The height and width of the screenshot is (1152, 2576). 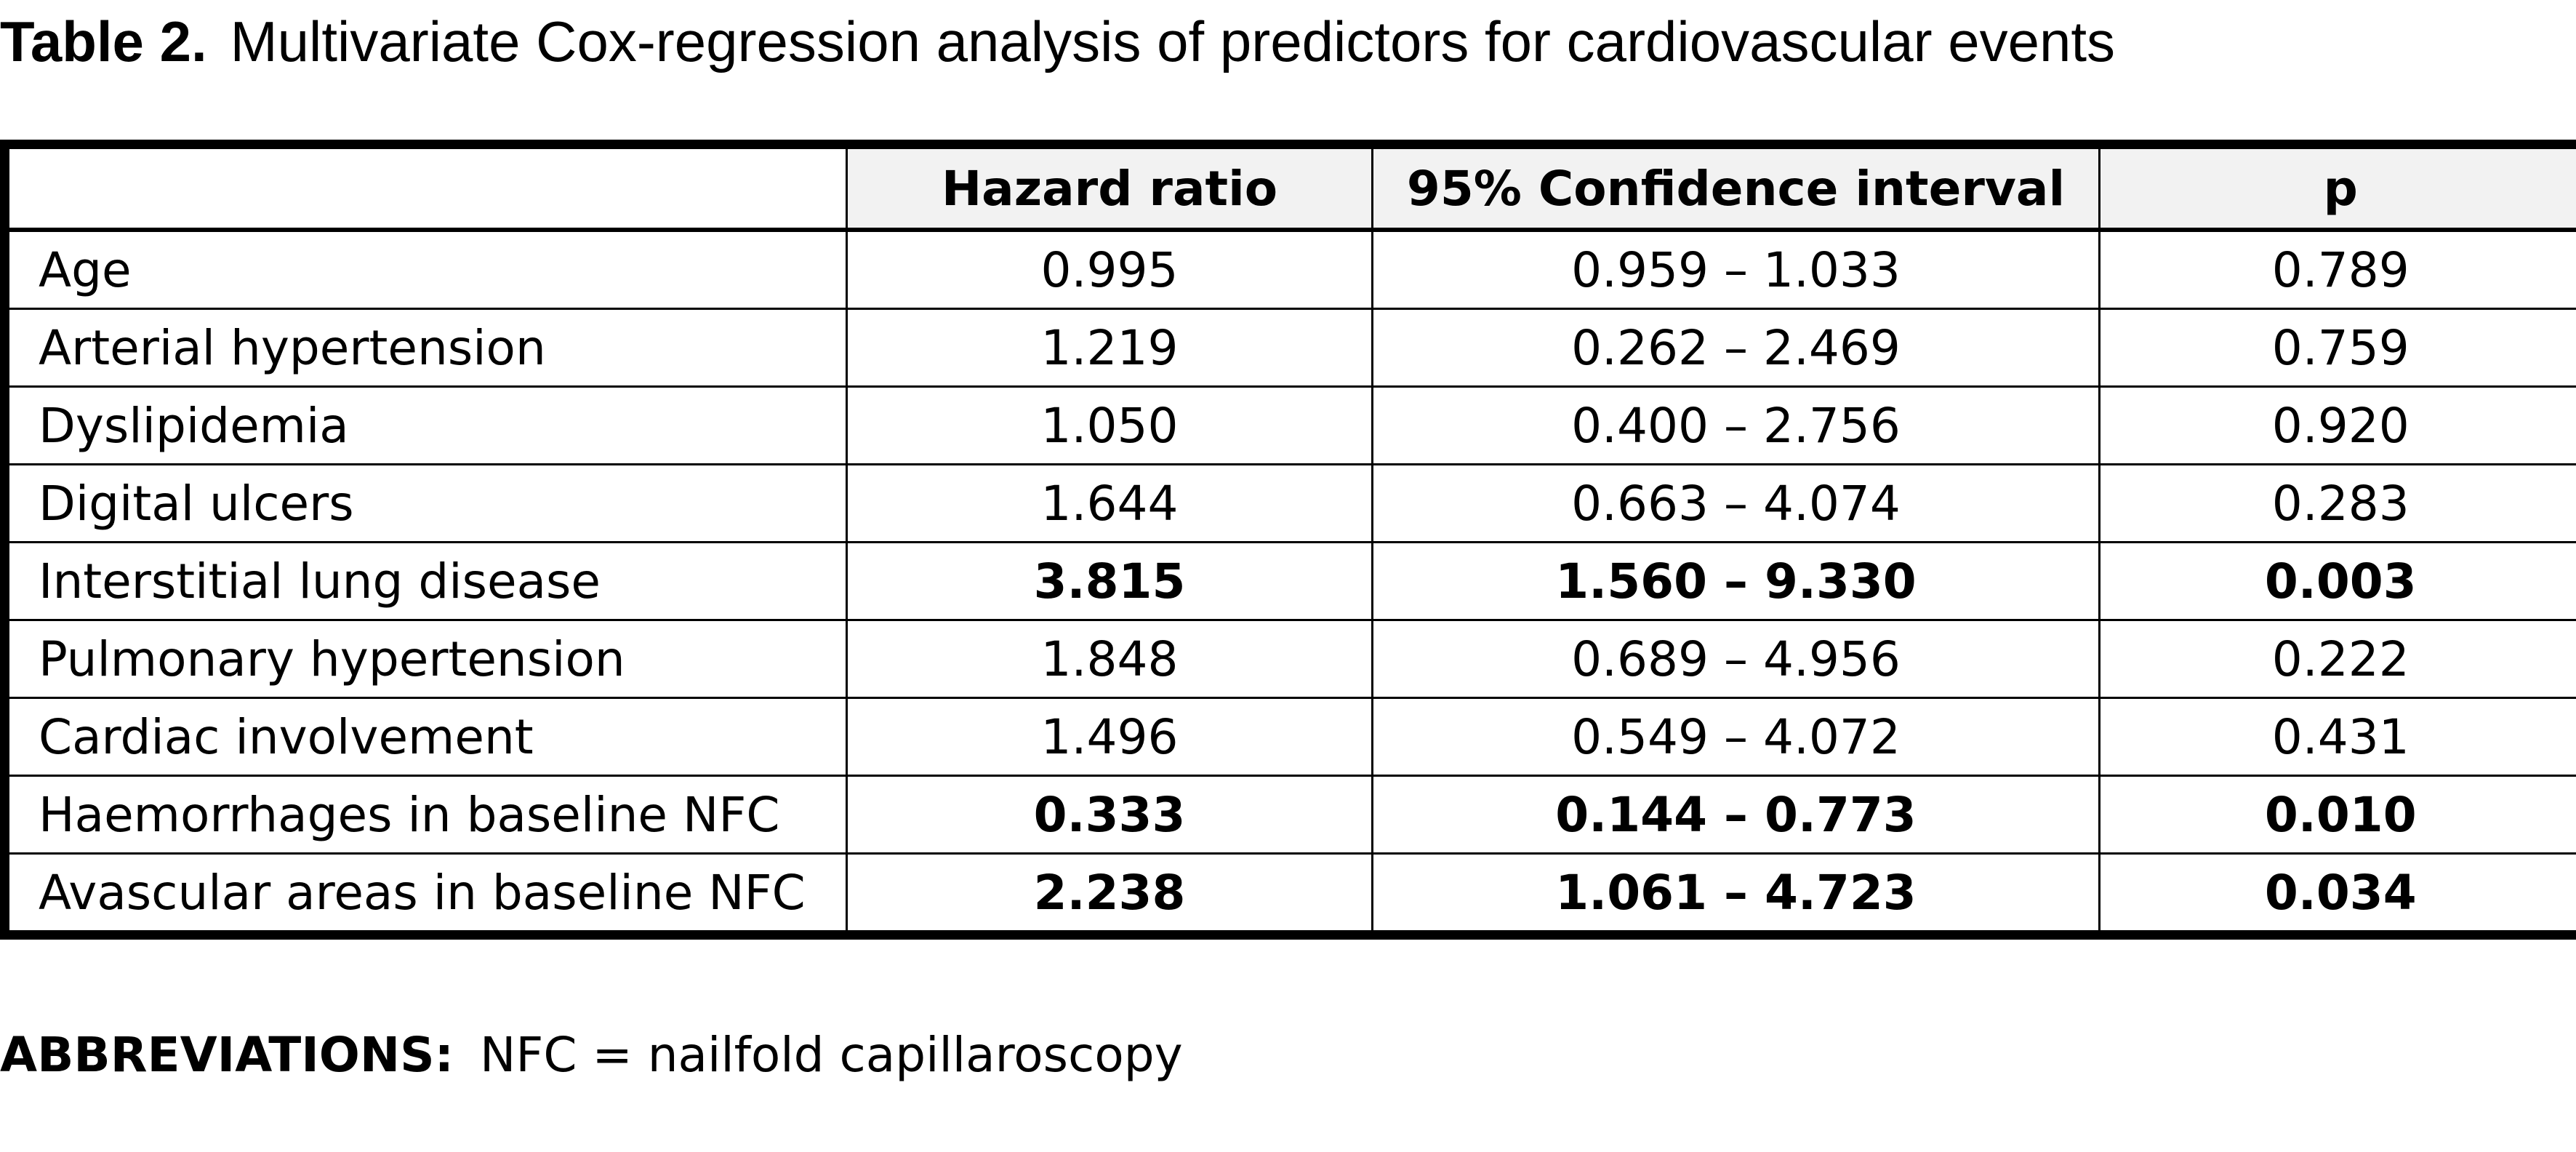 I want to click on hazard-ratio-cell: 1.219, so click(x=1109, y=348).